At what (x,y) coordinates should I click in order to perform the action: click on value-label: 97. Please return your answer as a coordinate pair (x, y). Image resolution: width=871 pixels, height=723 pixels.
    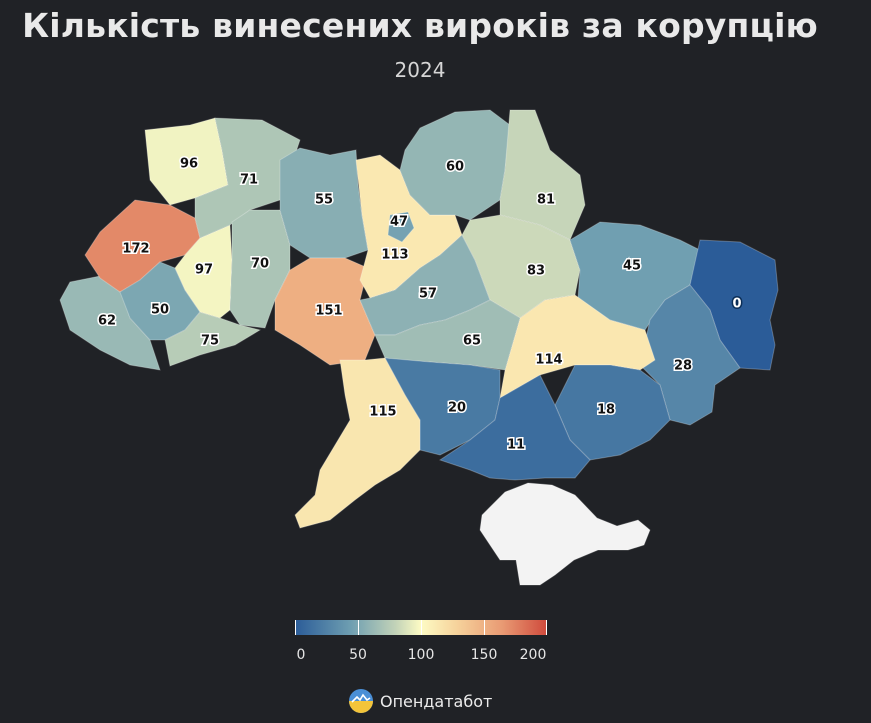
    Looking at the image, I should click on (204, 270).